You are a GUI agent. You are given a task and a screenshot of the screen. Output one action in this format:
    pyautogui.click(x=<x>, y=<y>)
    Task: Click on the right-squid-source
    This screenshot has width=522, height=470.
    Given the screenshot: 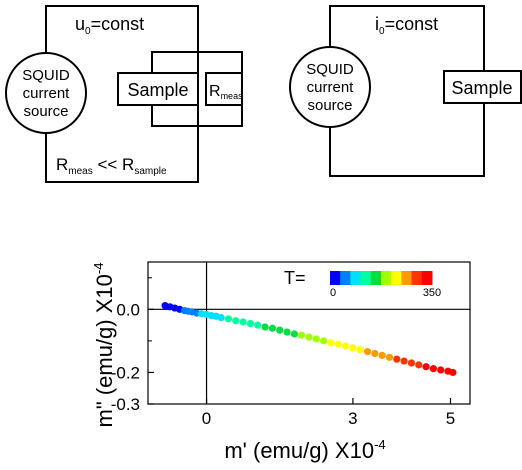 What is the action you would take?
    pyautogui.click(x=330, y=87)
    